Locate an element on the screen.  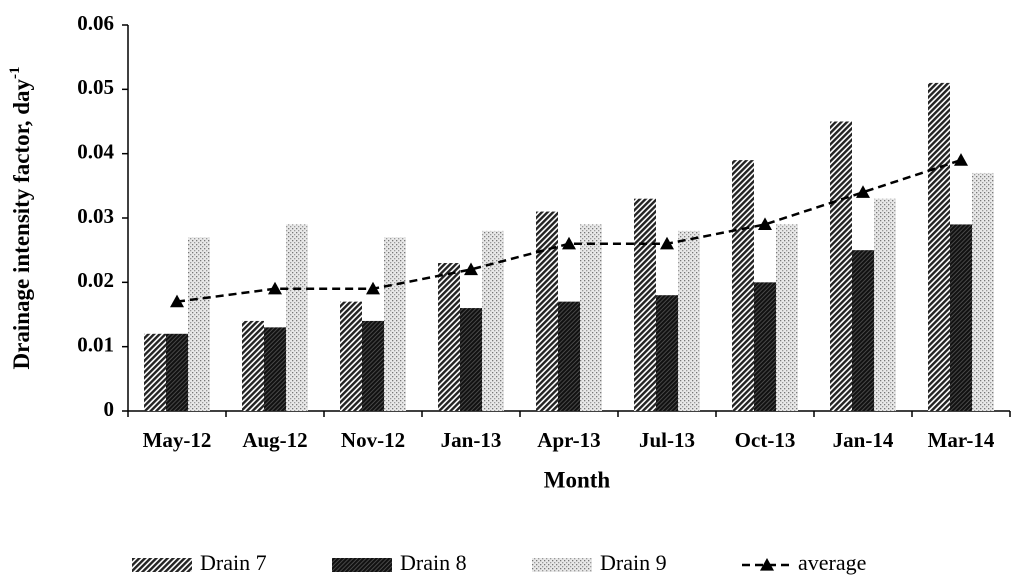
x-tick-label: Nov-12 is located at coordinates (373, 440).